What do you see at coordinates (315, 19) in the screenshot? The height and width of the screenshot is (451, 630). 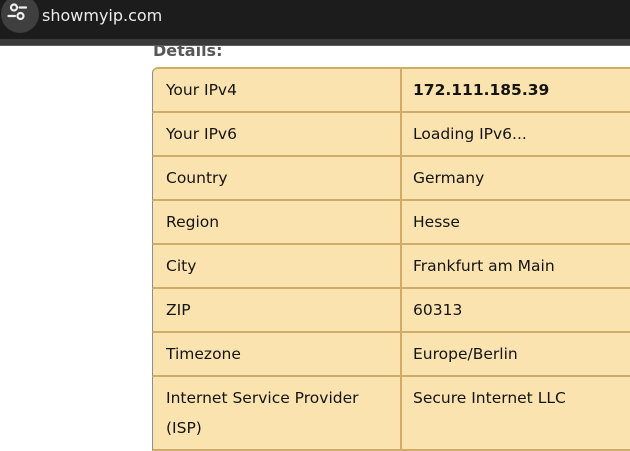 I see `address-bar` at bounding box center [315, 19].